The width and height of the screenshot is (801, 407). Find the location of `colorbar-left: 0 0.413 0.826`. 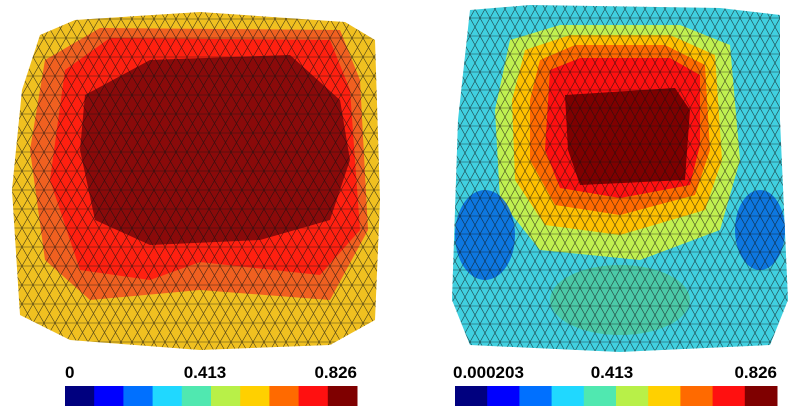

colorbar-left: 0 0.413 0.826 is located at coordinates (211, 384).